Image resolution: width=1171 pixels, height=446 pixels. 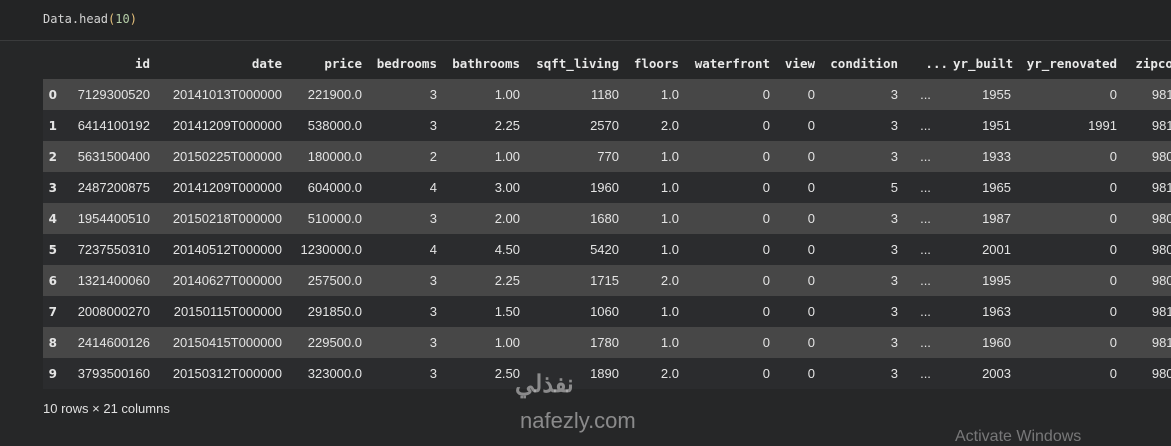 What do you see at coordinates (1102, 125) in the screenshot?
I see `table-cell: 1991` at bounding box center [1102, 125].